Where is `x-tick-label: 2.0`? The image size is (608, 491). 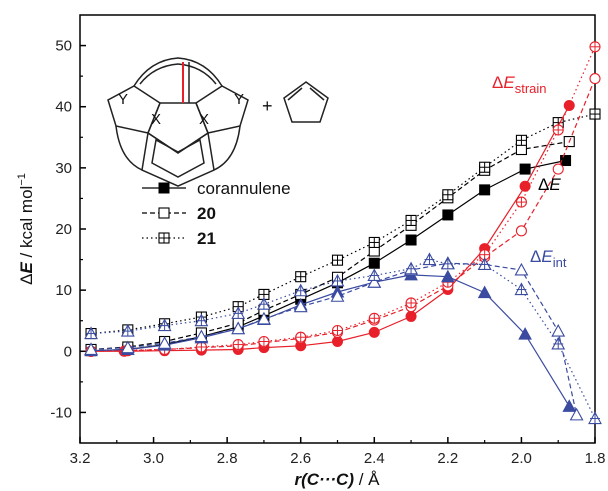 x-tick-label: 2.0 is located at coordinates (521, 458).